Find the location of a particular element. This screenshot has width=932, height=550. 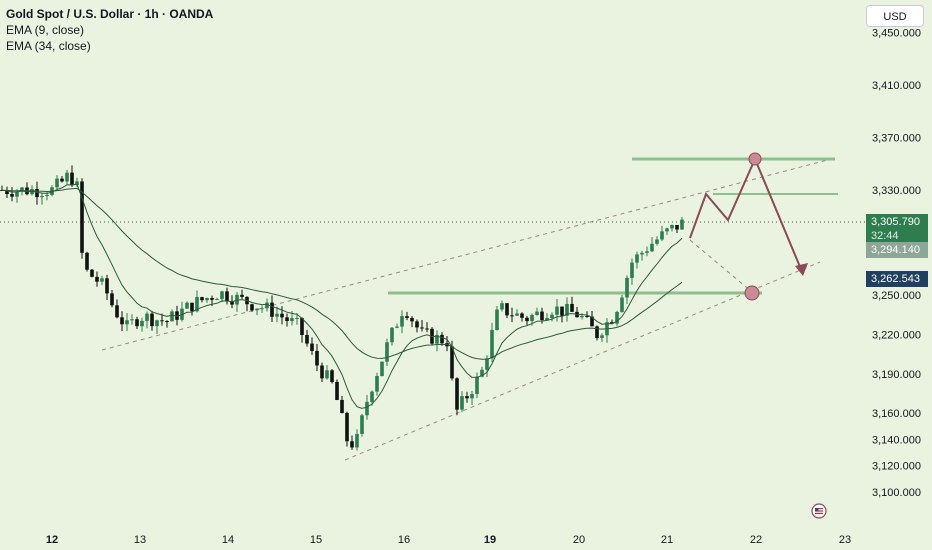

time-tick-label: 19 is located at coordinates (490, 540).